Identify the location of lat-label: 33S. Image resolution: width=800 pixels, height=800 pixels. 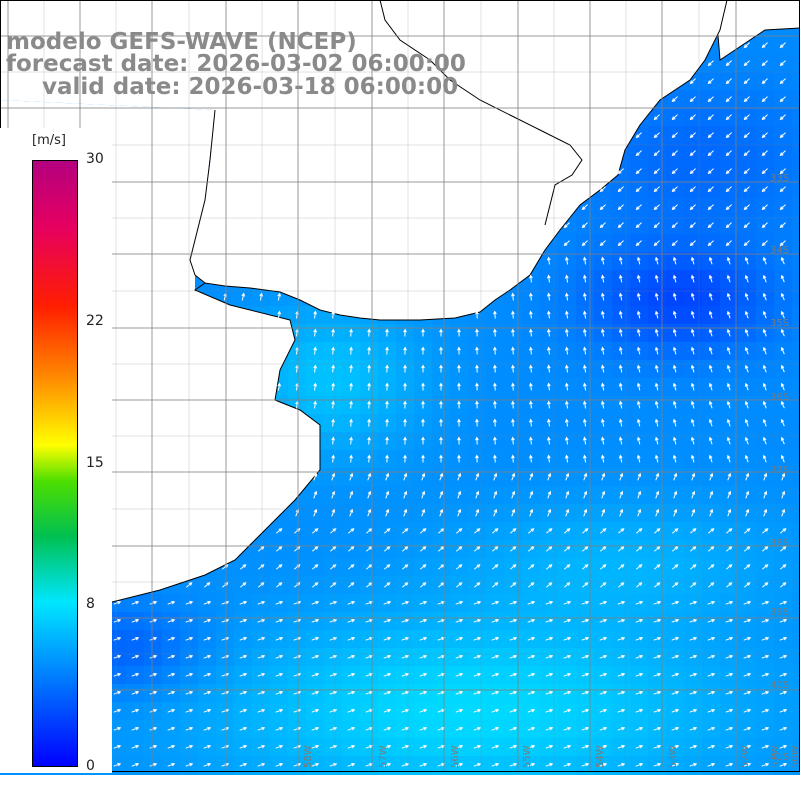
(780, 178).